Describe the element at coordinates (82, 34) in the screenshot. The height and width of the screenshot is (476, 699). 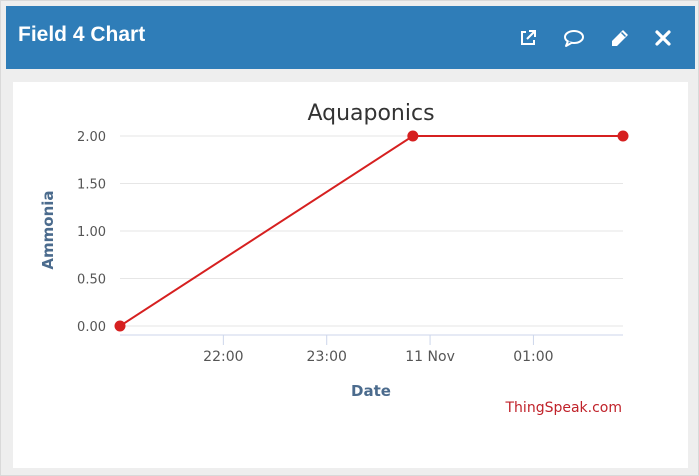
I see `widget-title: Field 4 Chart` at that location.